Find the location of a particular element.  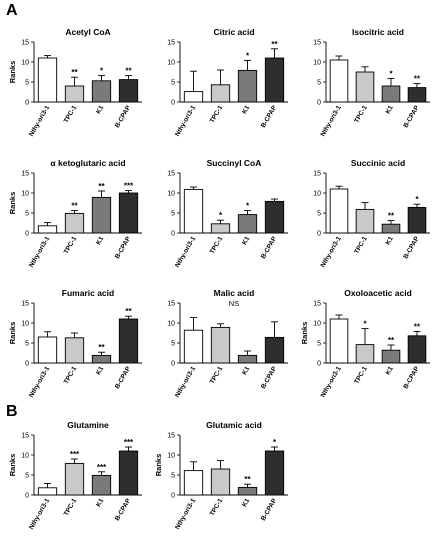

chart-6-y-tick-label-3: 15 is located at coordinates (317, 174).